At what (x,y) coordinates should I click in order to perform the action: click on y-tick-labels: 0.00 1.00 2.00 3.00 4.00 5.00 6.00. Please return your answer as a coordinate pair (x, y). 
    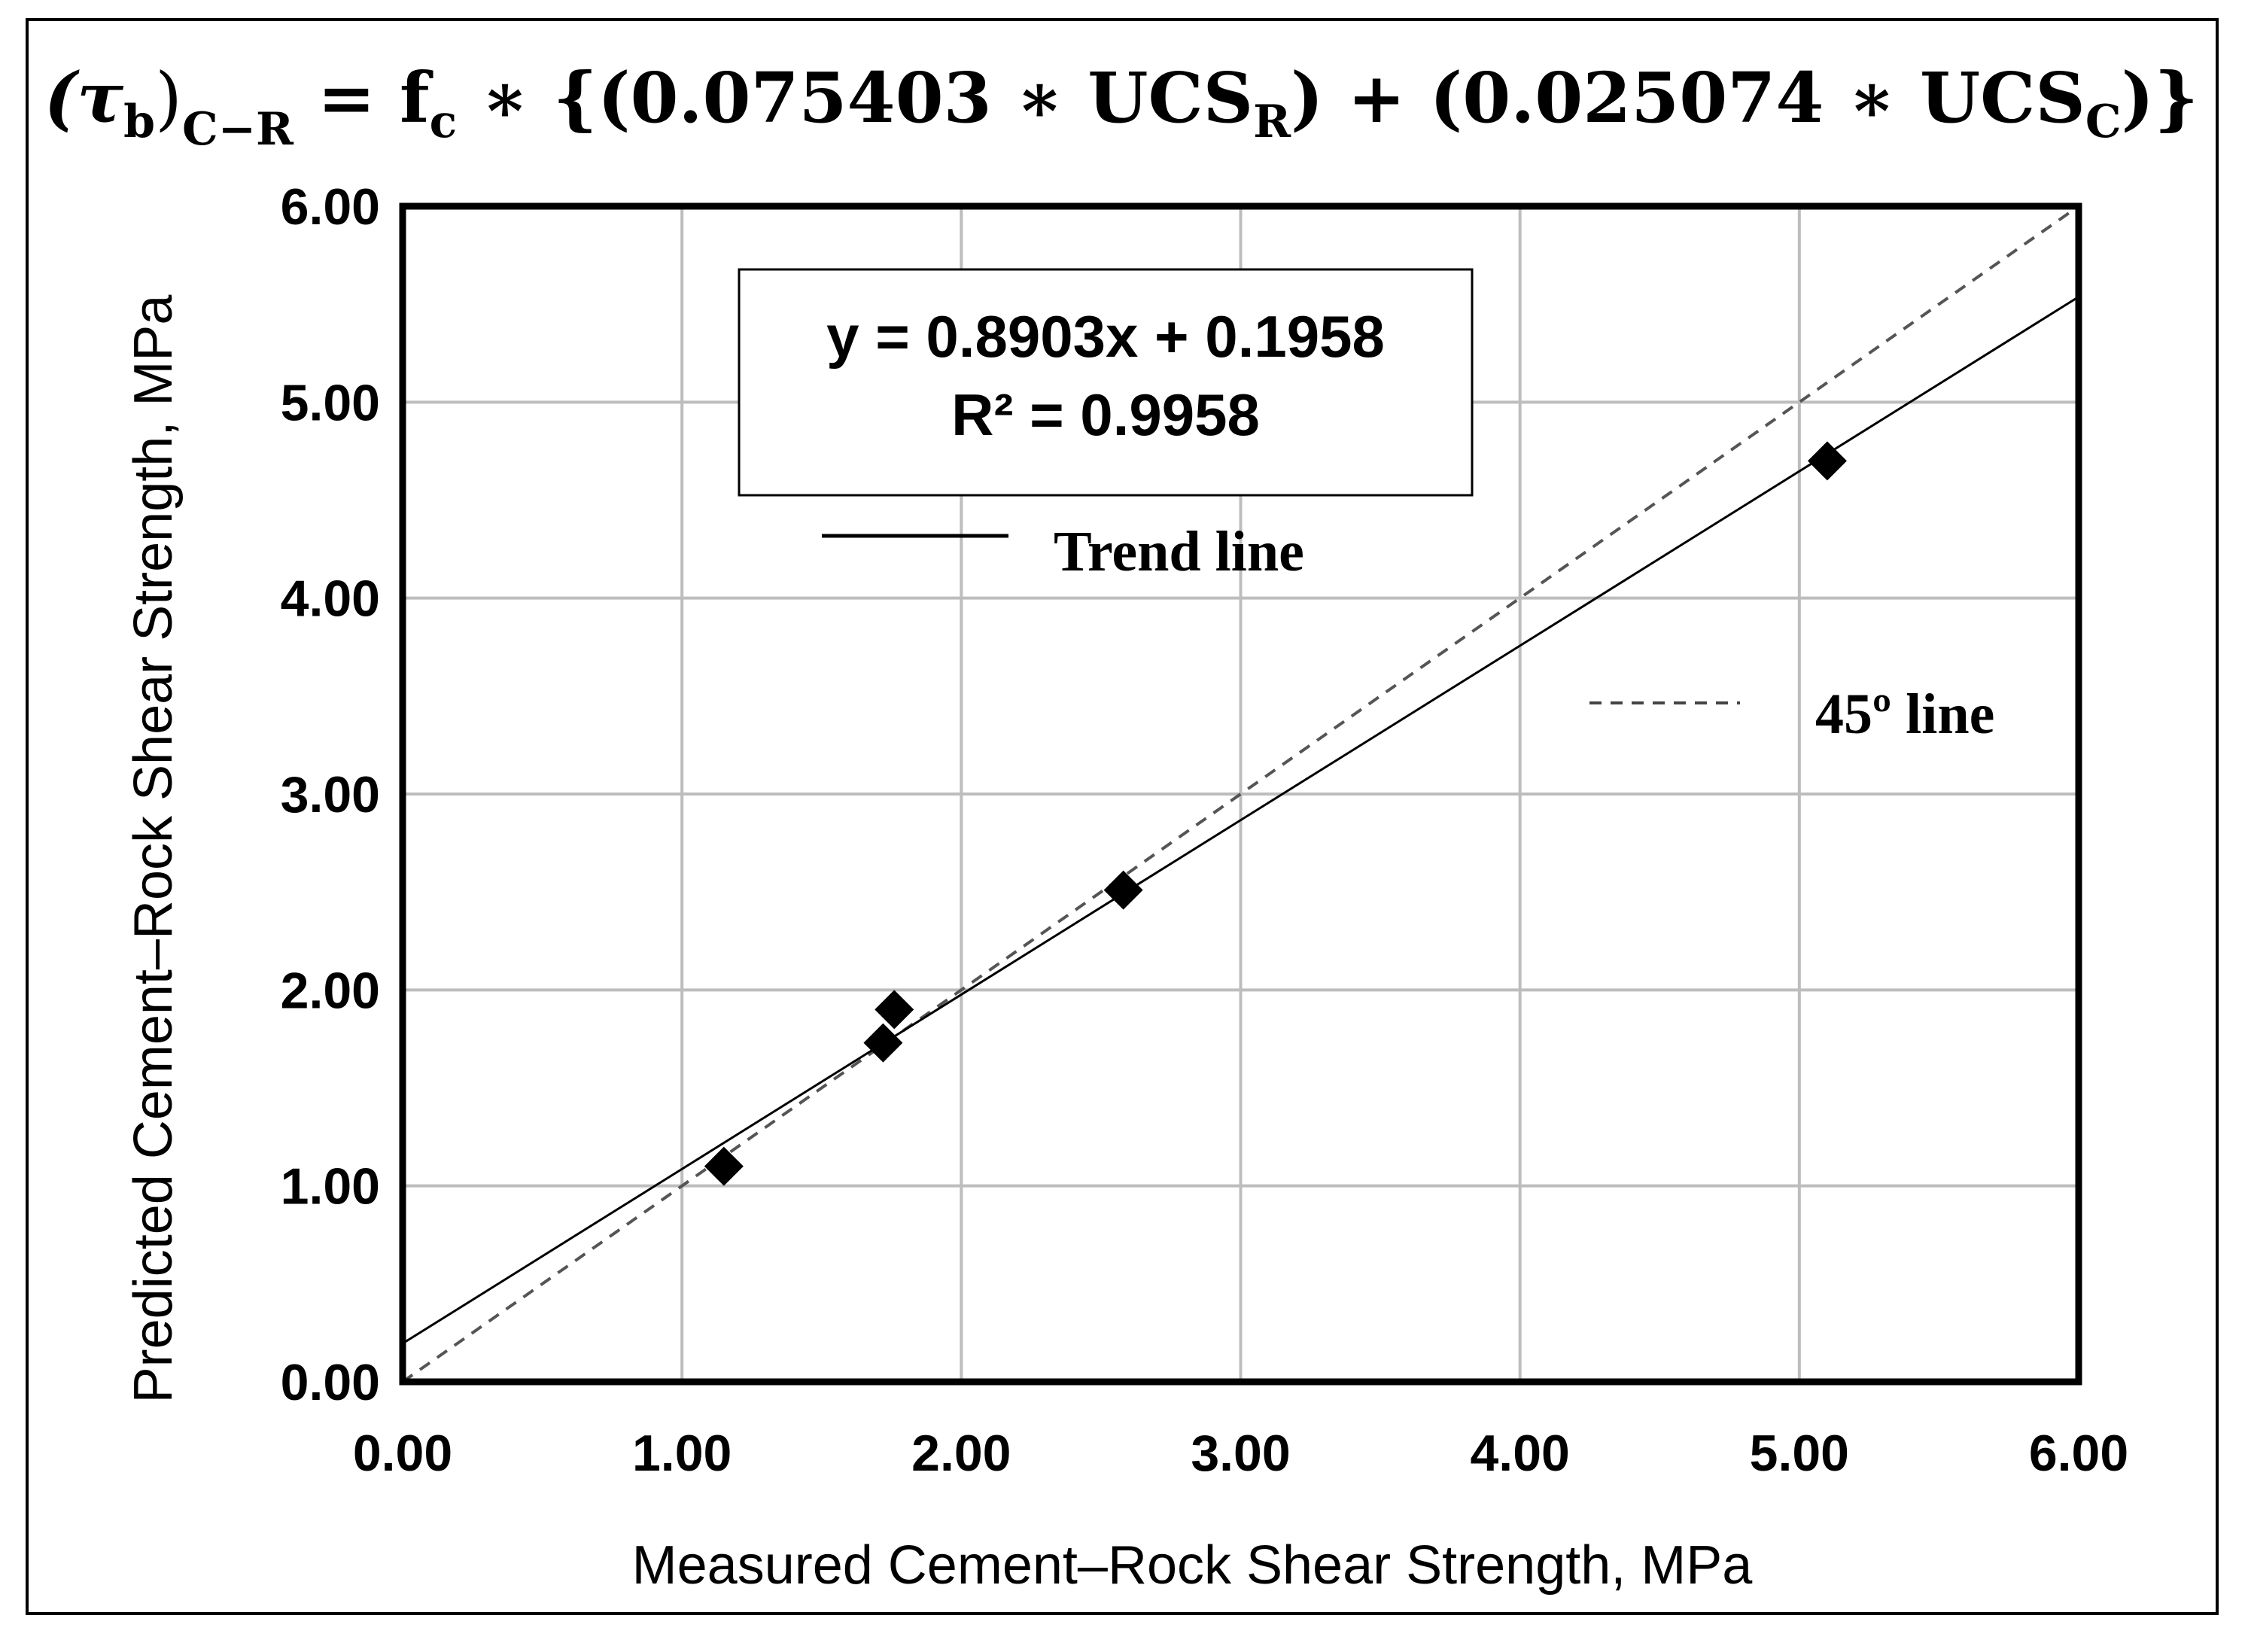
    Looking at the image, I should click on (330, 795).